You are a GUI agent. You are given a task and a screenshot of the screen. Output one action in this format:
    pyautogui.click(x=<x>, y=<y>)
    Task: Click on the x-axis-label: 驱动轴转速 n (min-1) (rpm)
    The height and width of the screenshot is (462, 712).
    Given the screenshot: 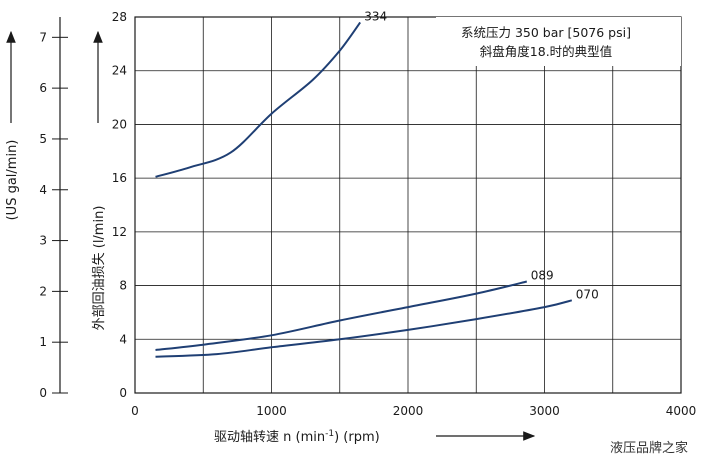 What is the action you would take?
    pyautogui.click(x=297, y=437)
    